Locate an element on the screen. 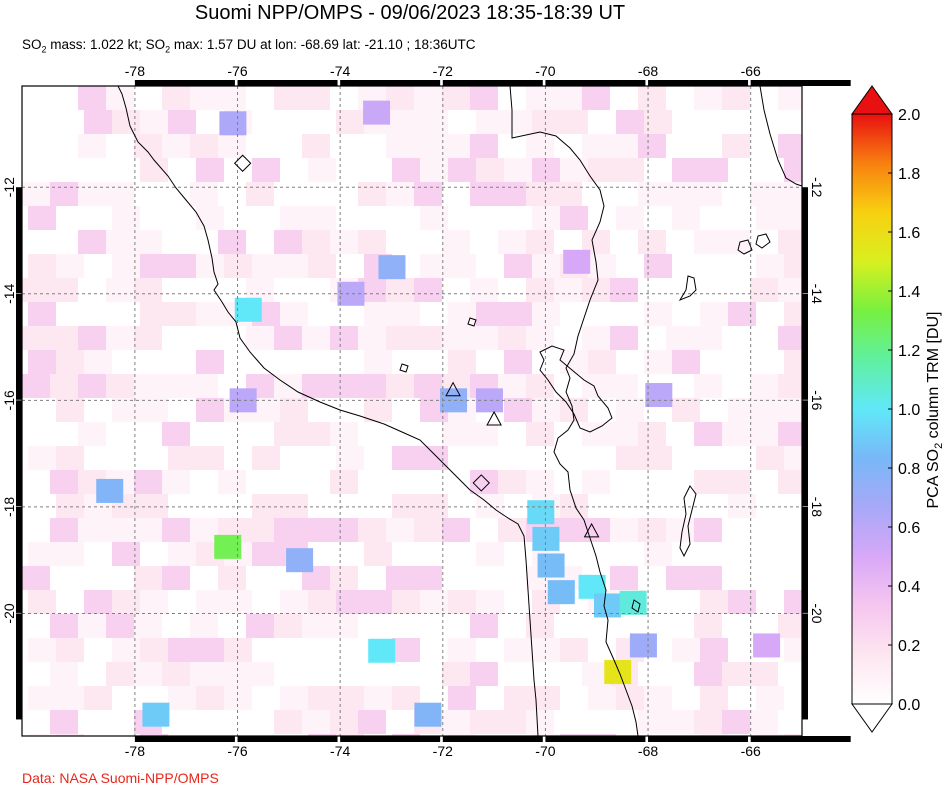 This screenshot has width=951, height=800. lon-tick-label-top: -74 is located at coordinates (340, 71).